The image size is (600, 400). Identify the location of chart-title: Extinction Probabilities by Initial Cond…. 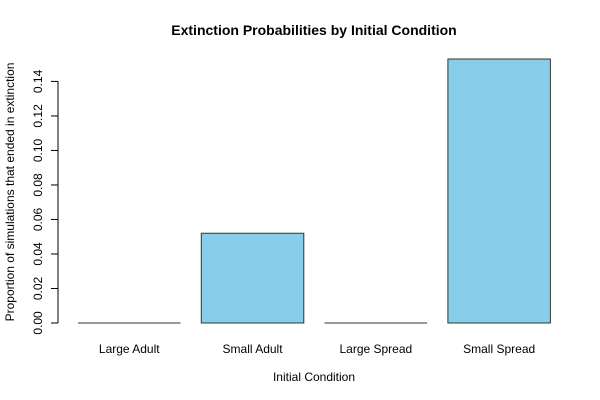
(313, 30).